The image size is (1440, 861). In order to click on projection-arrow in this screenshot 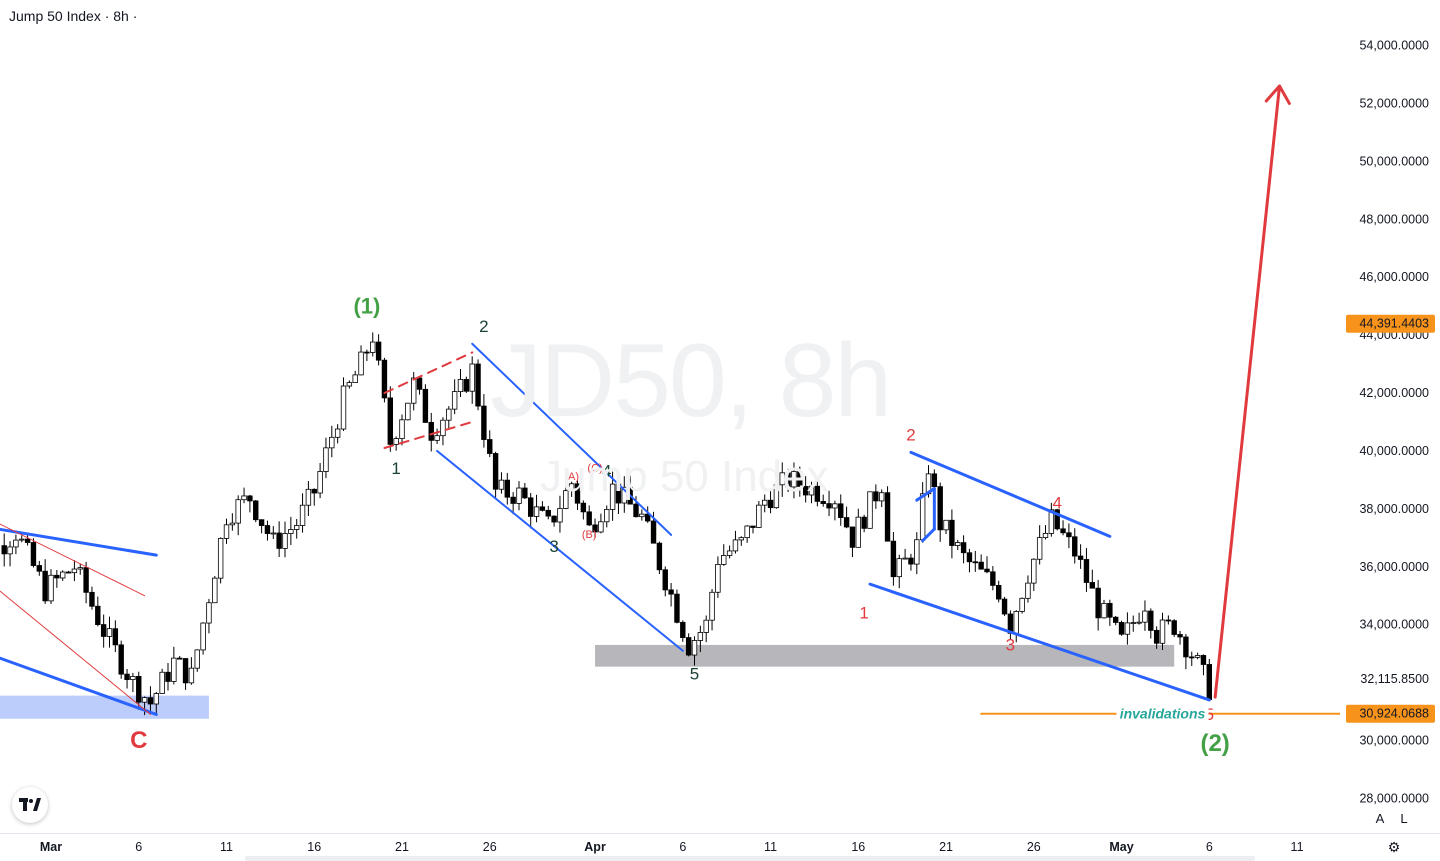, I will do `click(1247, 391)`.